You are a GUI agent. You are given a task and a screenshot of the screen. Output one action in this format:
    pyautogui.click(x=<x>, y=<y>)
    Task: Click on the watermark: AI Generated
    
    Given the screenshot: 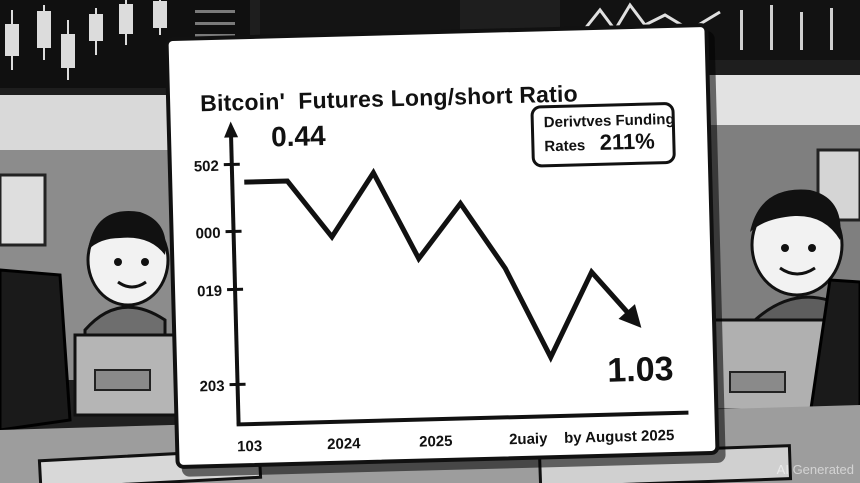 What is the action you would take?
    pyautogui.click(x=815, y=469)
    